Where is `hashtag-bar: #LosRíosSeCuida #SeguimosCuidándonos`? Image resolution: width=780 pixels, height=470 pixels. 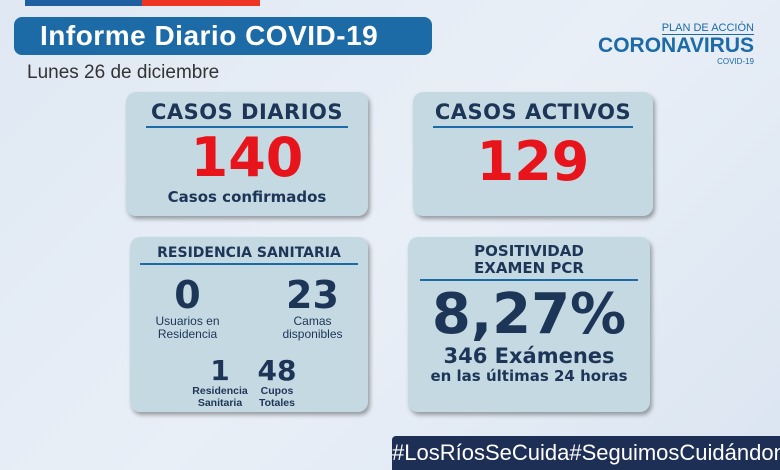
hashtag-bar: #LosRíosSeCuida #SeguimosCuidándonos is located at coordinates (586, 453).